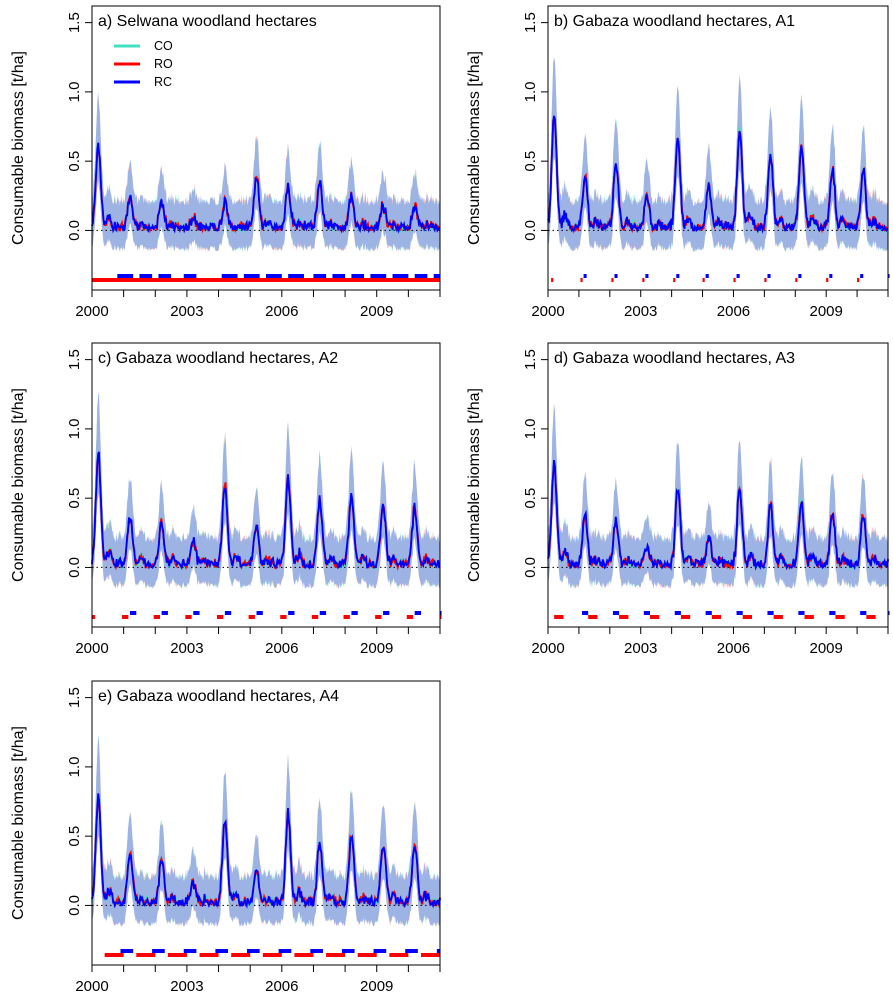  I want to click on panel-title: e) Gabaza woodland hectares, A4, so click(218, 696).